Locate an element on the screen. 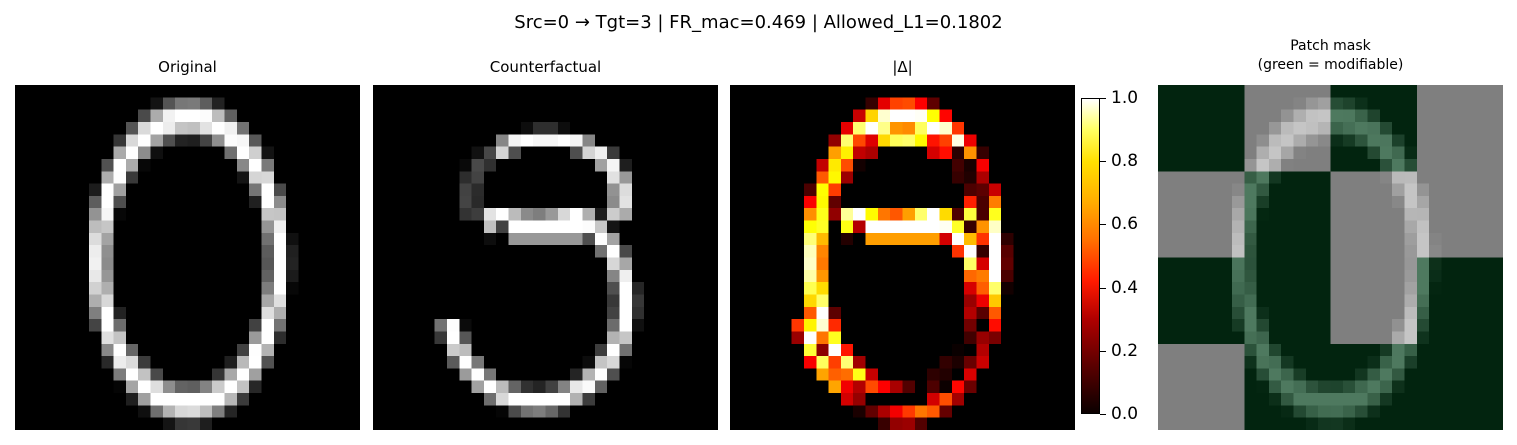  counterfactual-title: Counterfactual is located at coordinates (545, 67).